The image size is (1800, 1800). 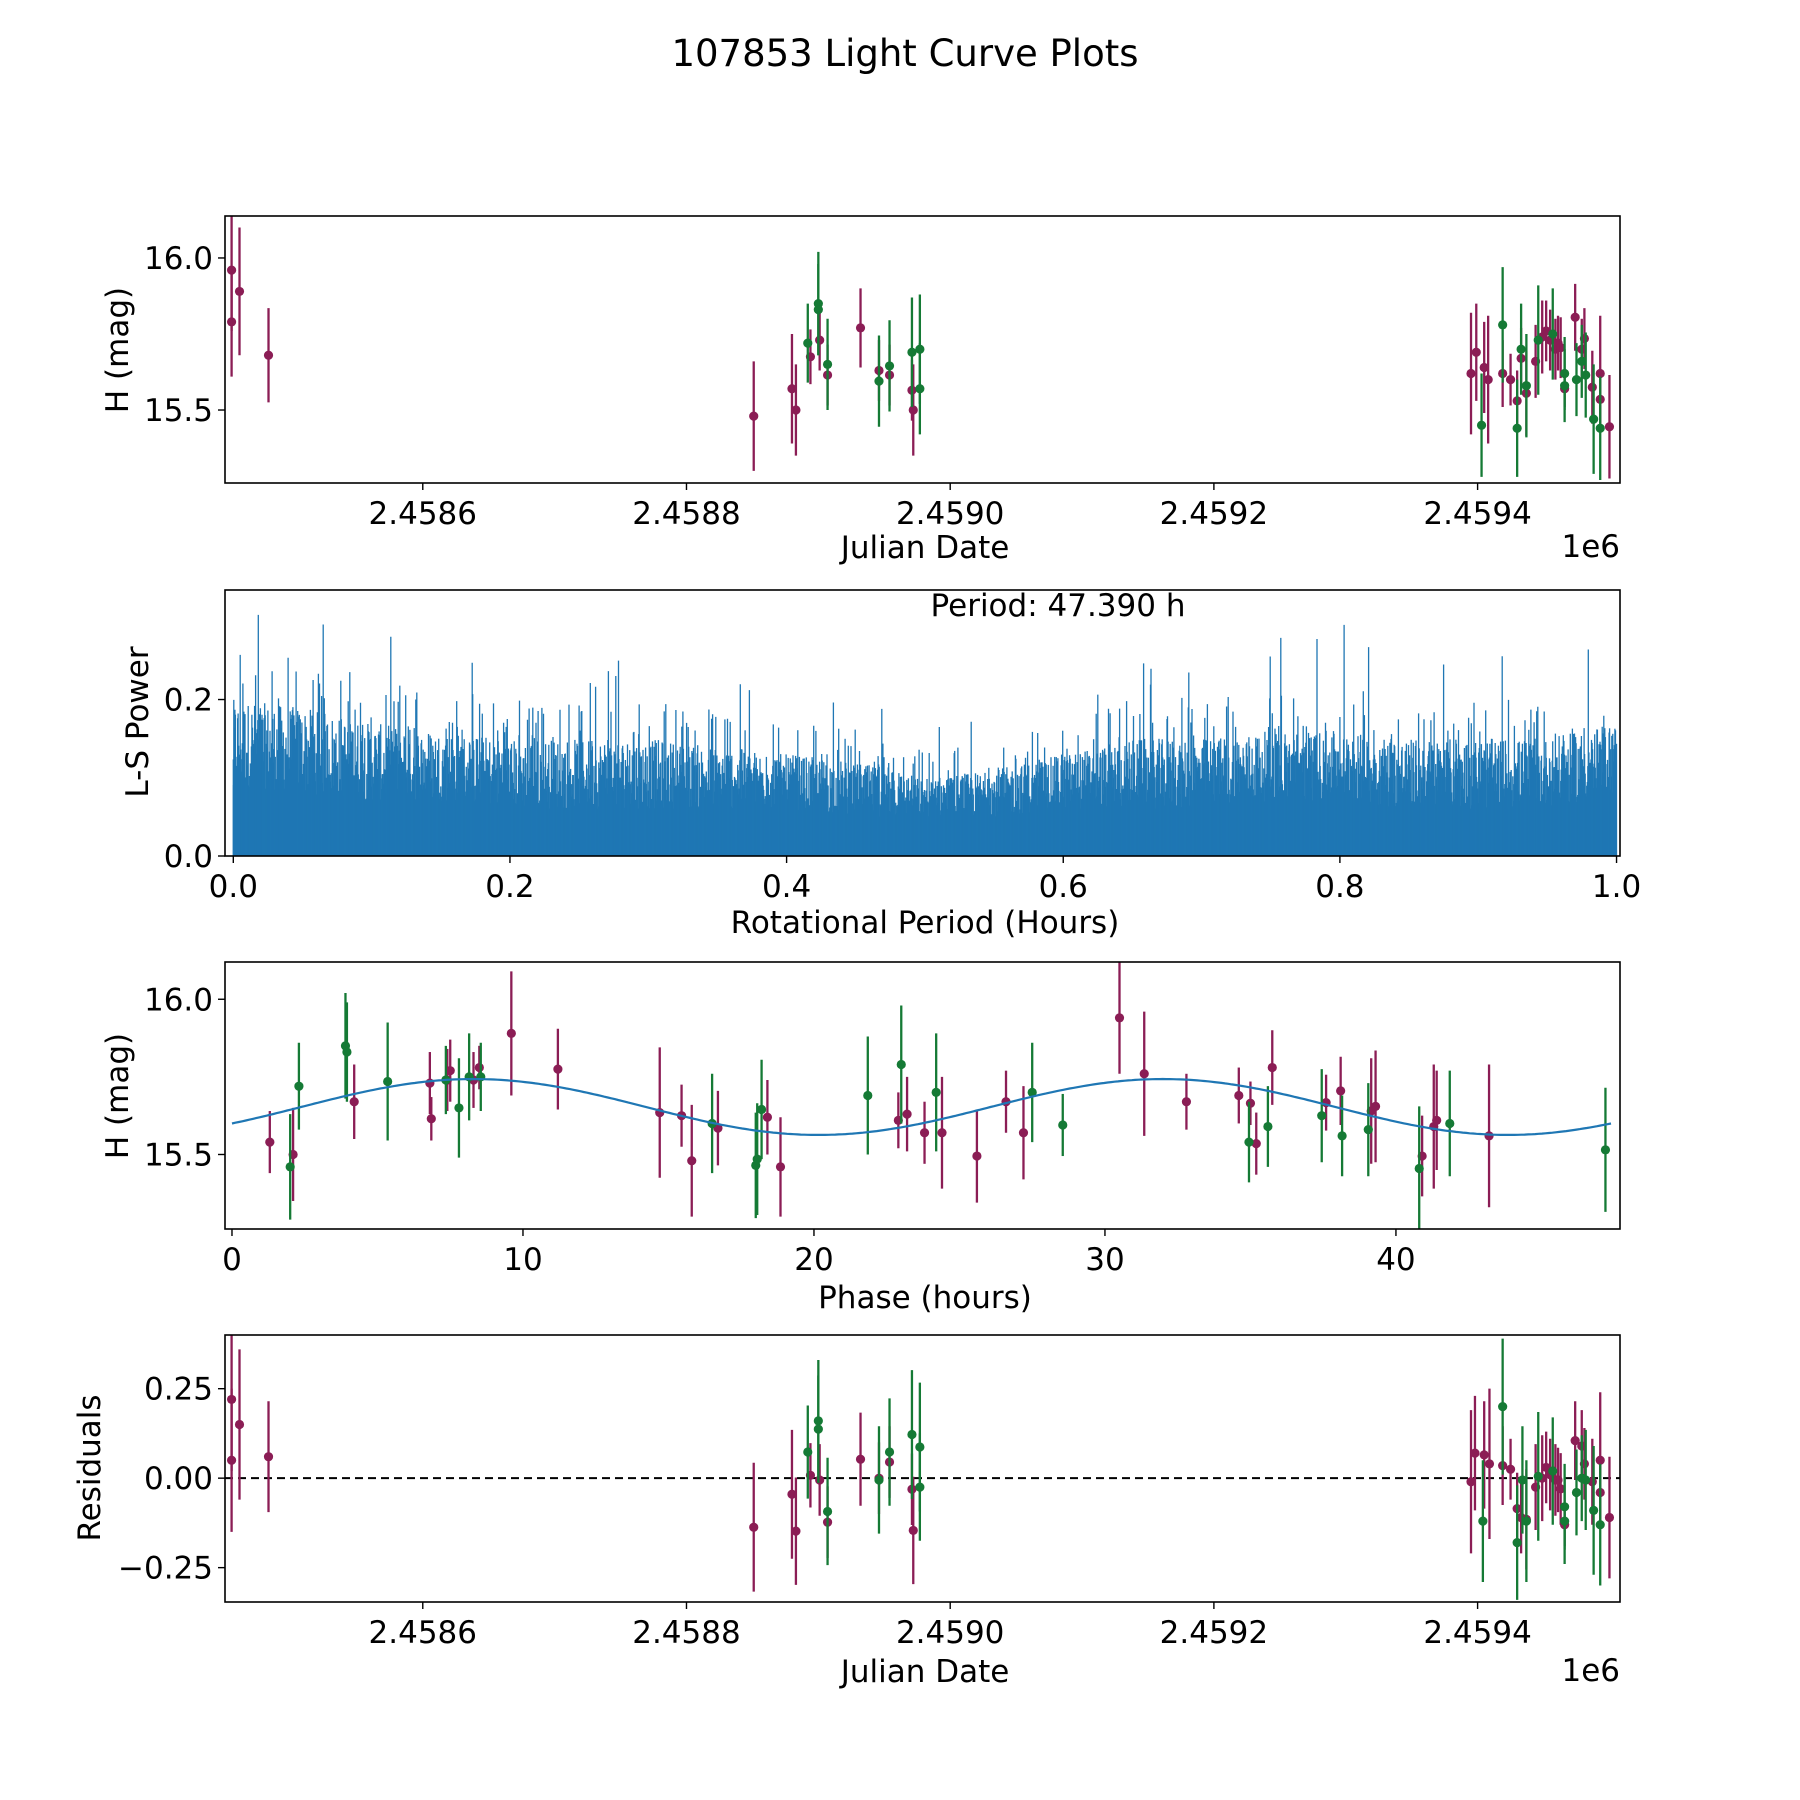 I want to click on lightcurve-ticks: 2.4586 2.4588 2.4590 2.4592 2.4594 15.5 16.0, so click(x=838, y=386).